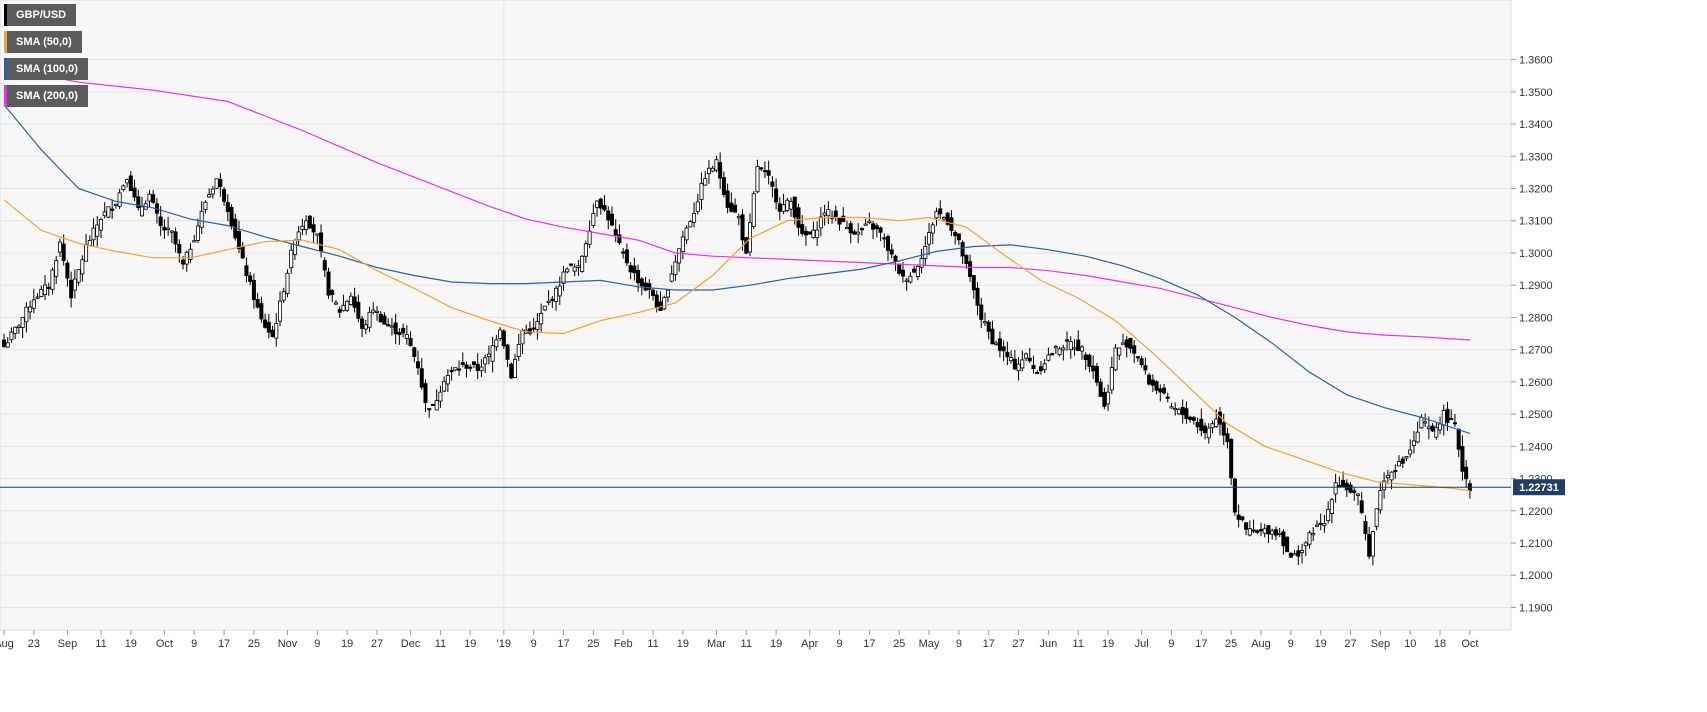  Describe the element at coordinates (68, 644) in the screenshot. I see `x-tick-label: Sep` at that location.